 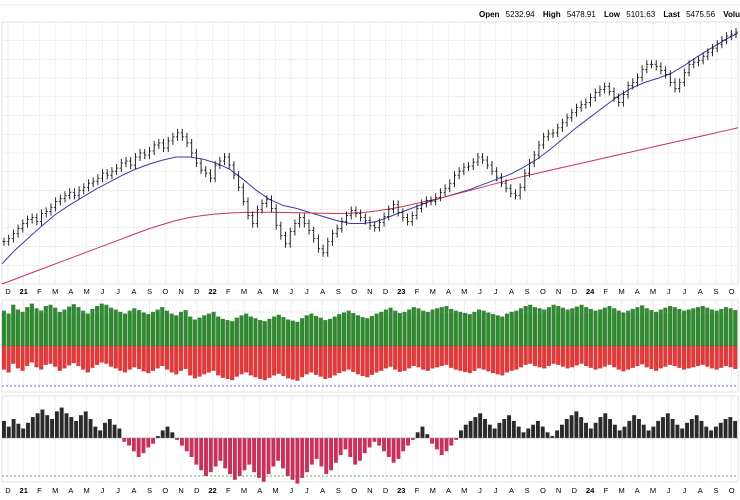 I want to click on month-tick-label: 21, so click(x=24, y=490).